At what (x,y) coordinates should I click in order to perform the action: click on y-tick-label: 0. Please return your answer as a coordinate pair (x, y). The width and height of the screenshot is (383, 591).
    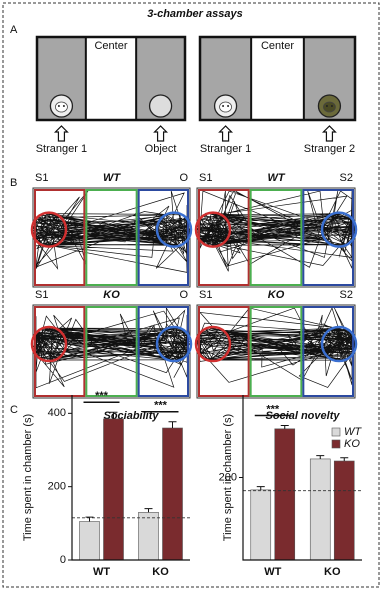
    Looking at the image, I should click on (63, 560).